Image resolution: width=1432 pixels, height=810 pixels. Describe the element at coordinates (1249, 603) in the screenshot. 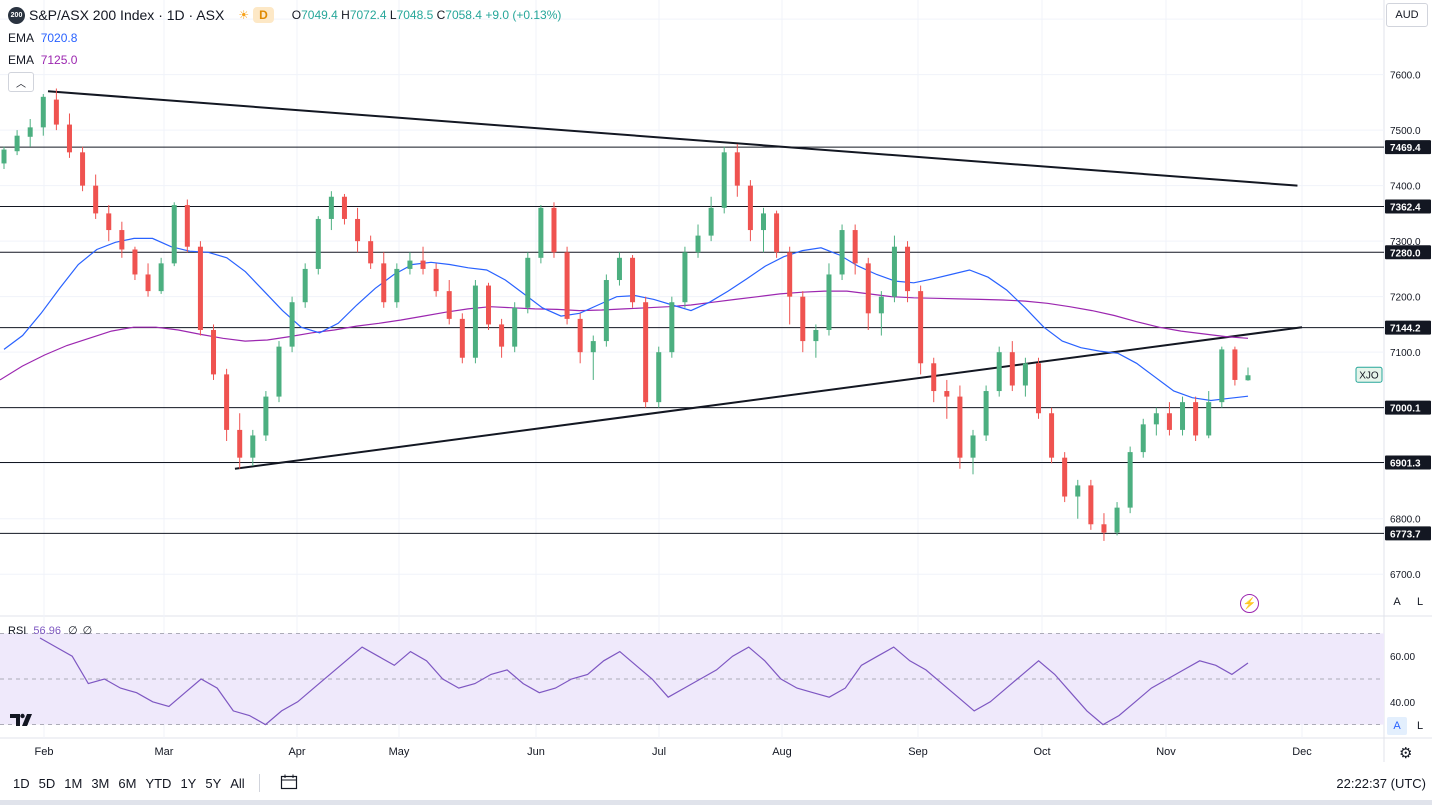

I see `lightning-icon: ⚡` at that location.